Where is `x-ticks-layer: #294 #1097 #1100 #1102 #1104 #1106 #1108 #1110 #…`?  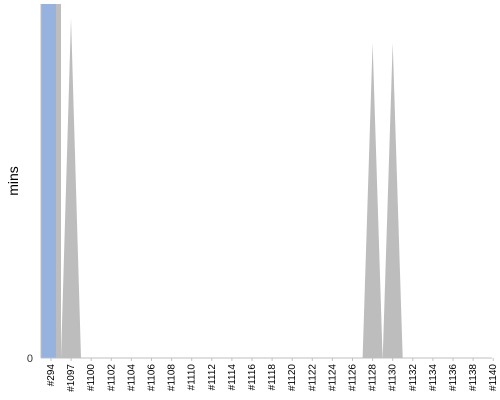 x-ticks-layer: #294 #1097 #1100 #1102 #1104 #1106 #1108 #1110 #… is located at coordinates (272, 375).